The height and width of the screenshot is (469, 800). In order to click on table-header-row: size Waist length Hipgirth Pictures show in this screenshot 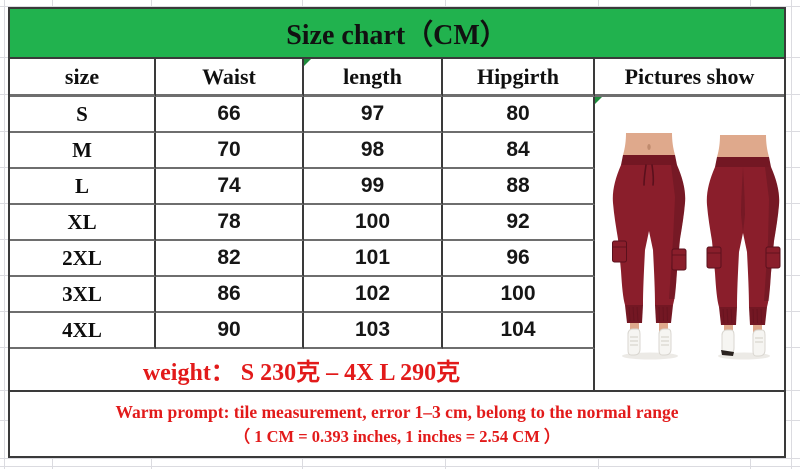, I will do `click(397, 78)`.